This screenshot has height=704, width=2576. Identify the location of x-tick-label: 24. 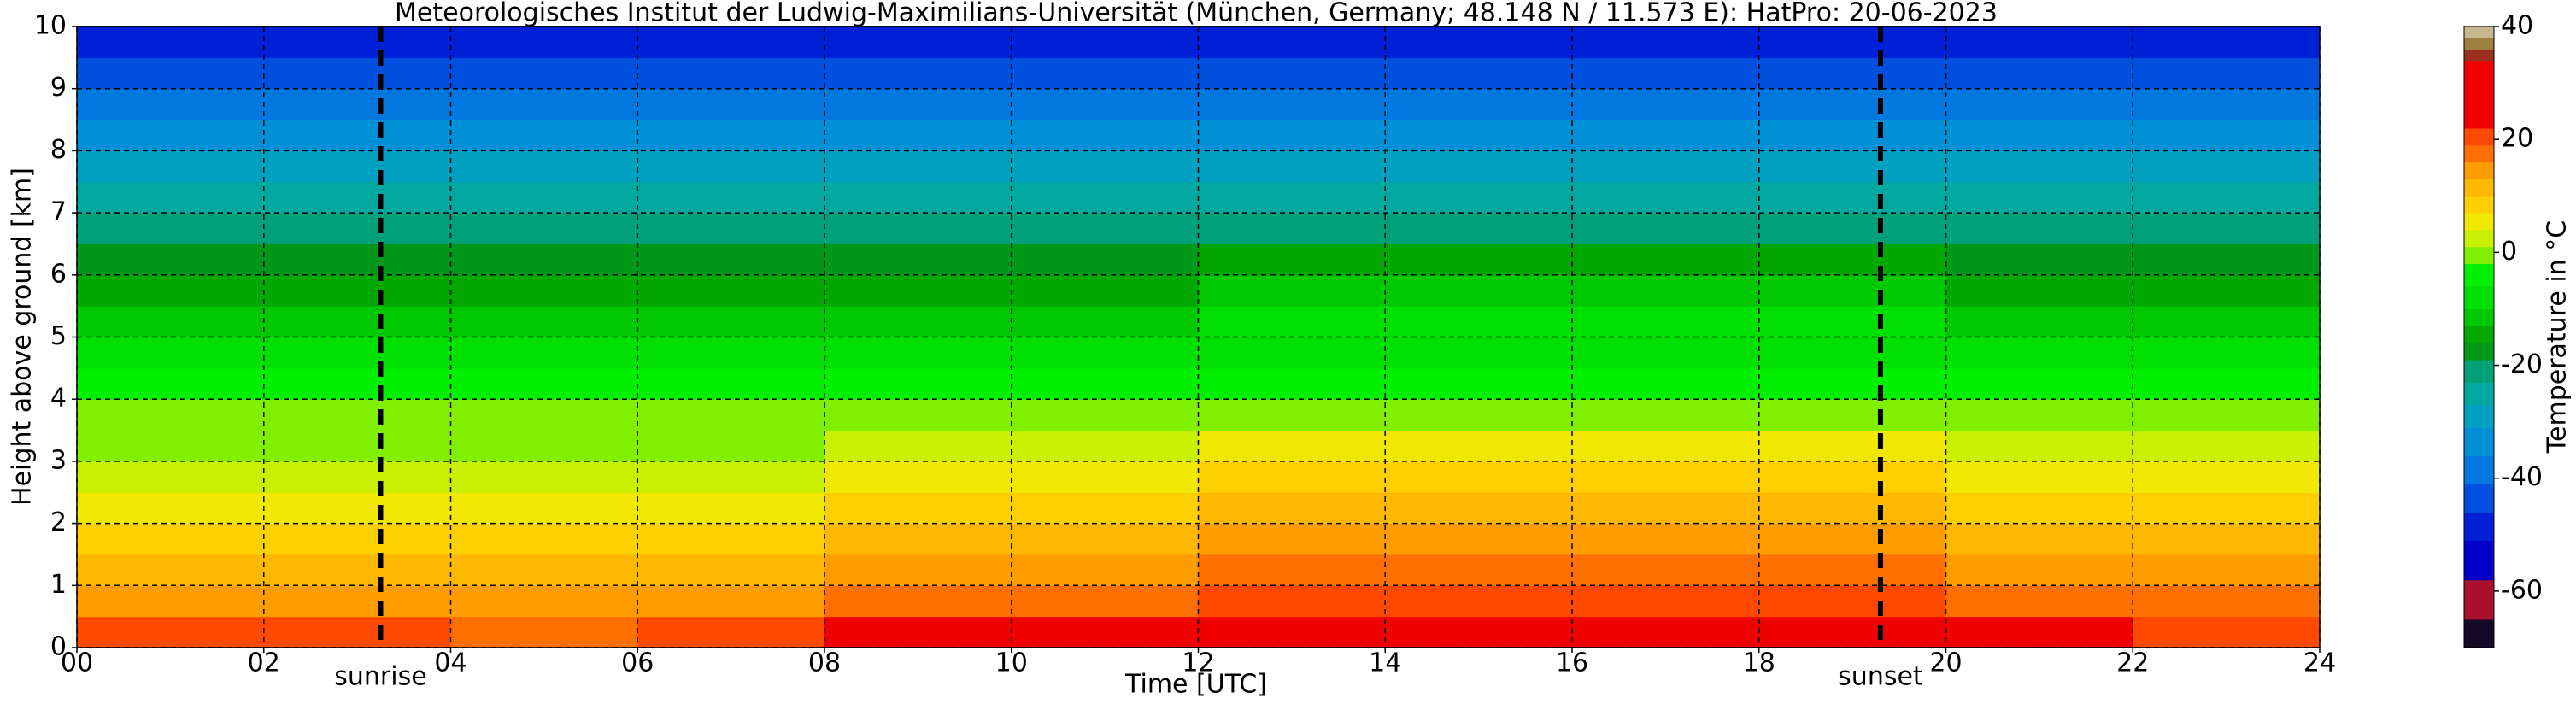
(2319, 663).